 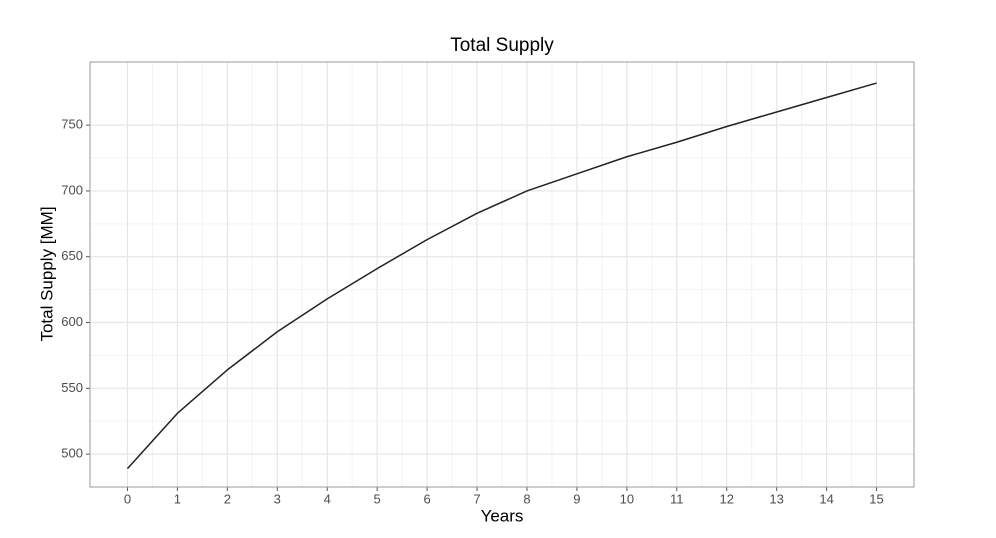 I want to click on x-tick-label: 7, so click(x=476, y=498).